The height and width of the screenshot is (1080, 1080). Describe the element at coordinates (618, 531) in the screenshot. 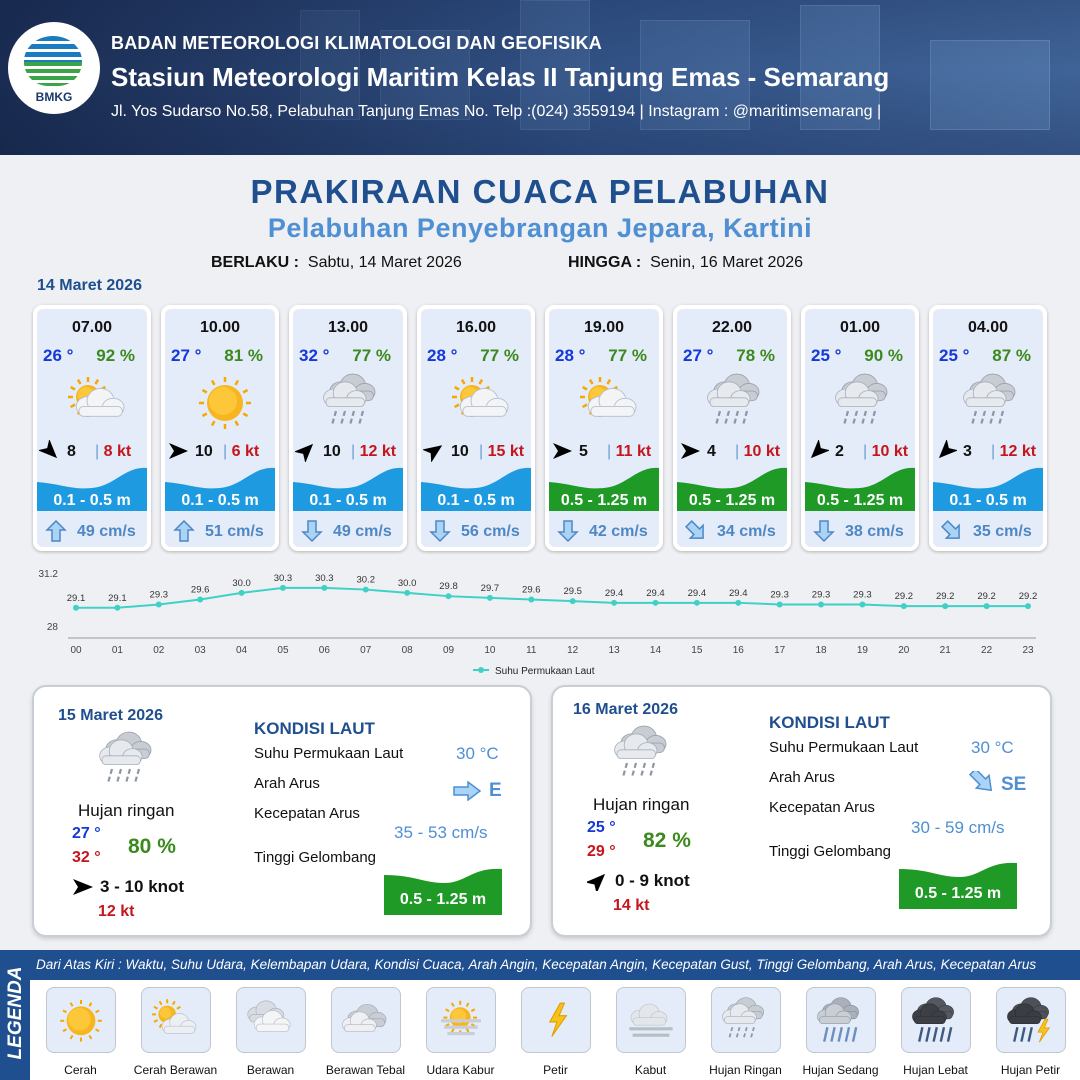

I see `current-speed: 42 cm/s` at that location.